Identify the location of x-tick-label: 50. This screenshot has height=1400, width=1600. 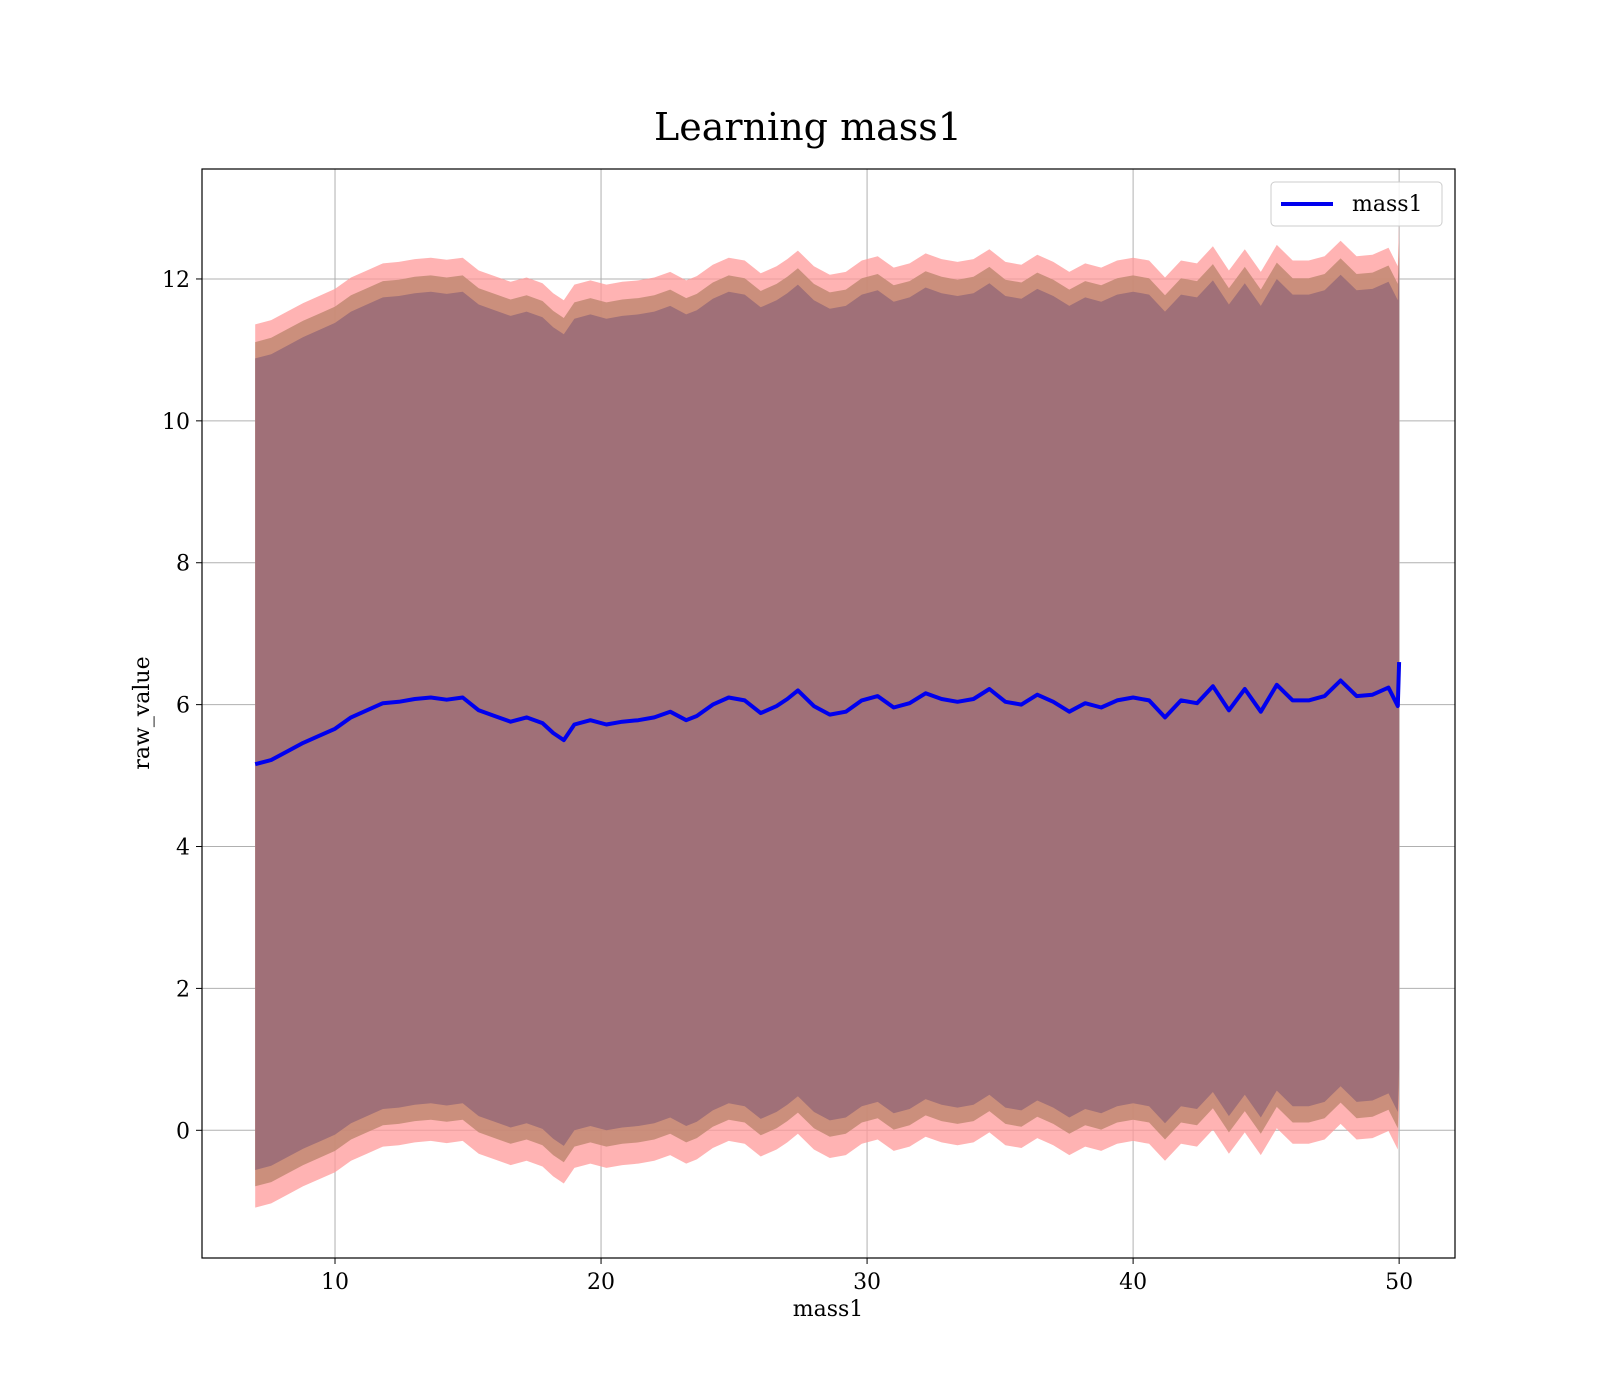
(1399, 1282).